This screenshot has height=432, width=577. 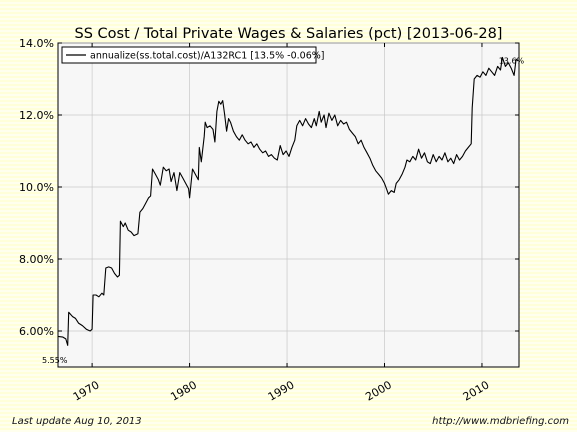 What do you see at coordinates (512, 60) in the screenshot?
I see `annotation-label: 13.6%` at bounding box center [512, 60].